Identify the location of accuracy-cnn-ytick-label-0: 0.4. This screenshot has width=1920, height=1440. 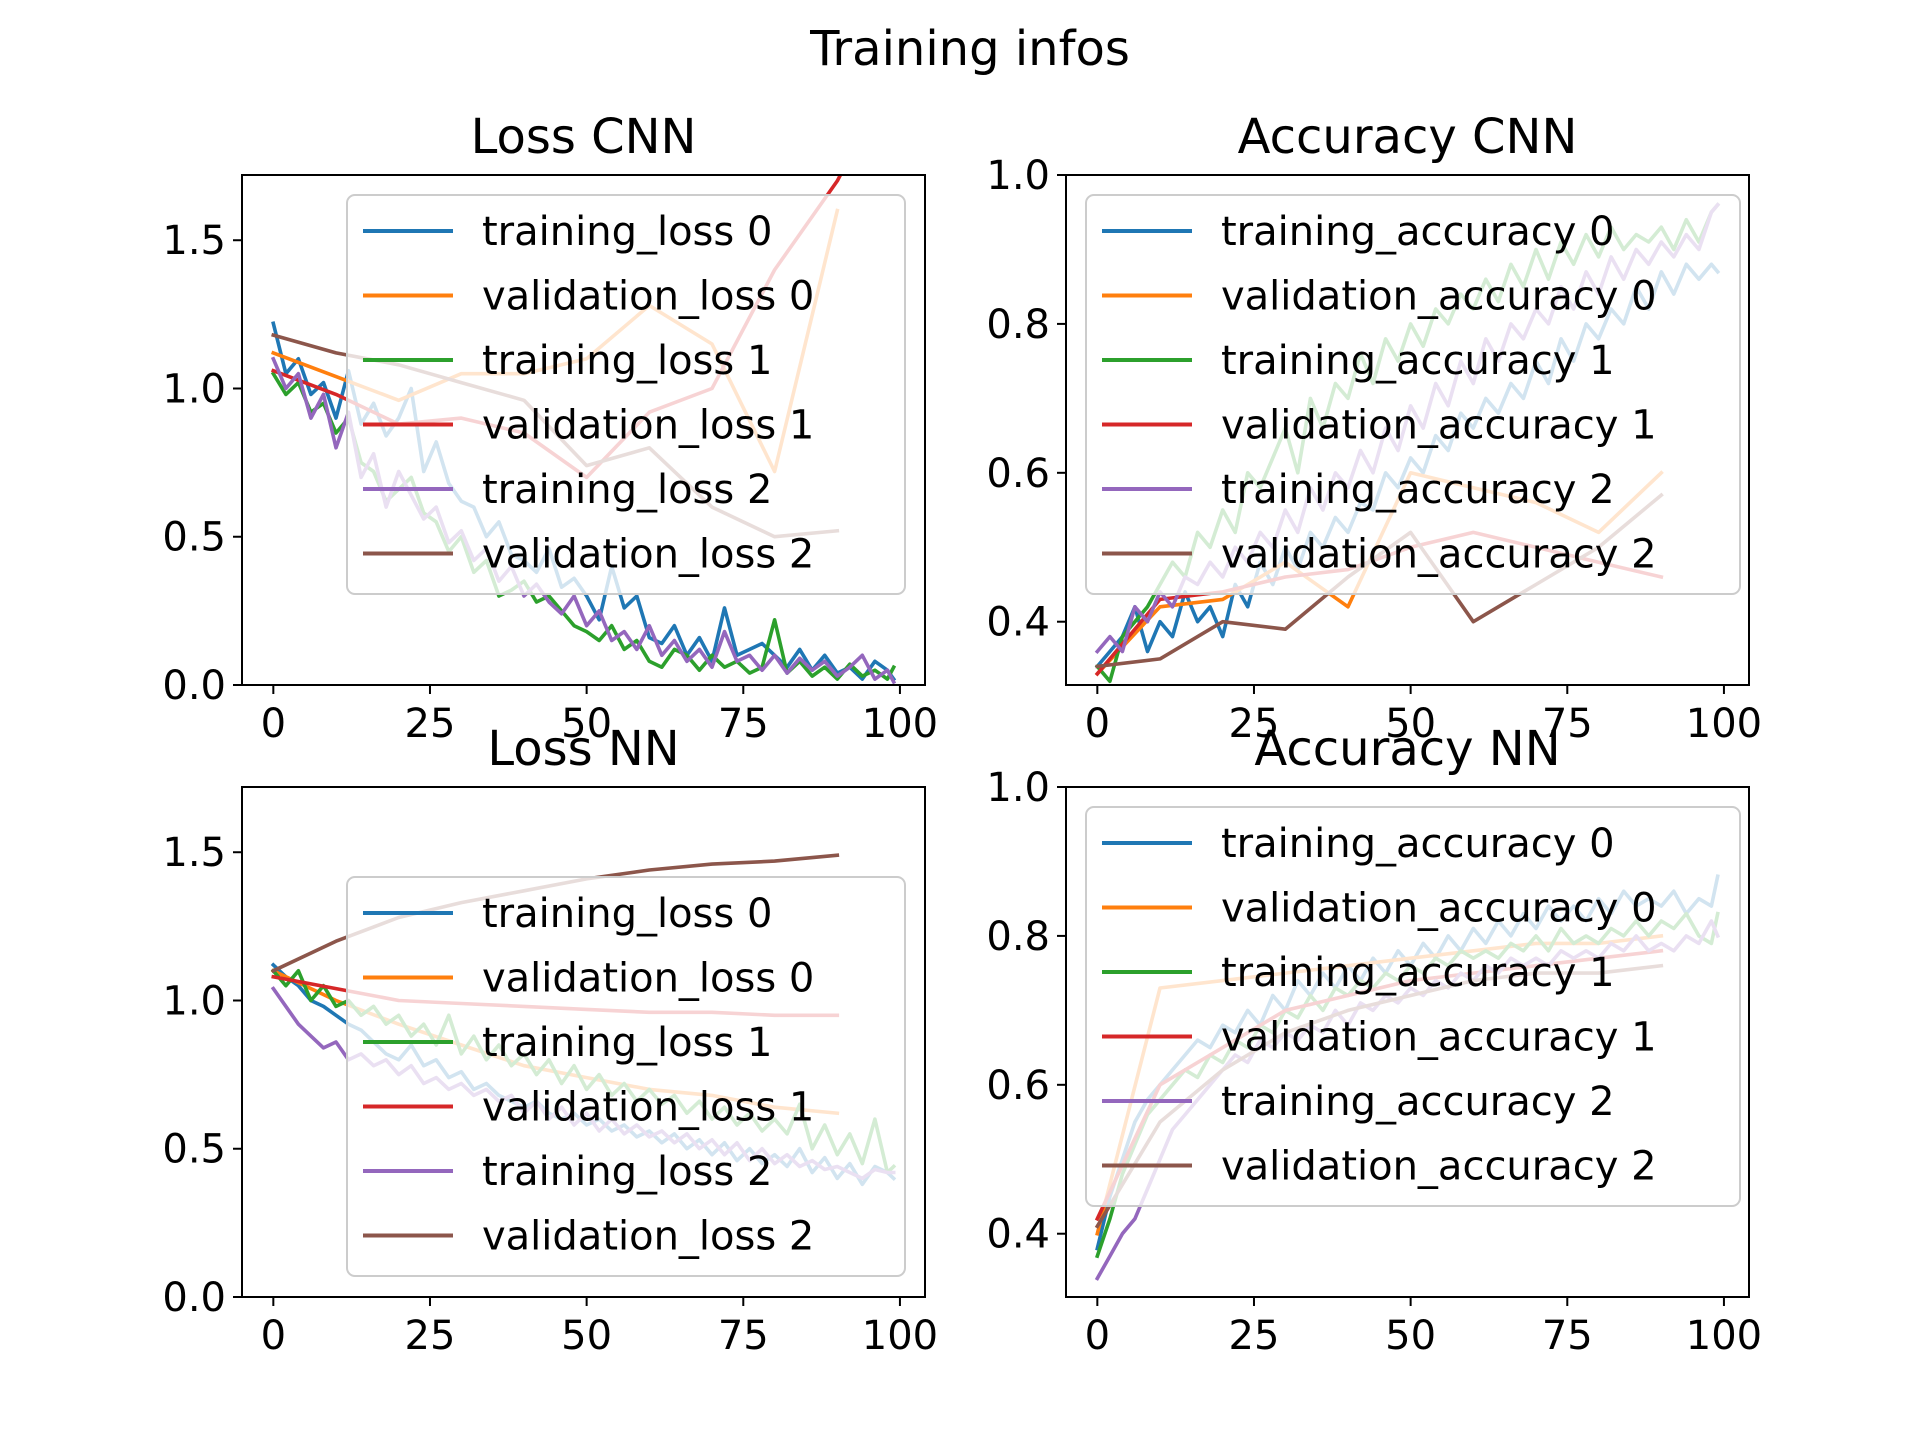
(1018, 623).